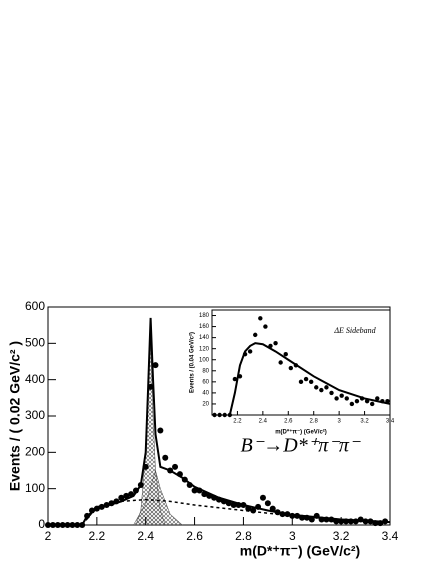 The width and height of the screenshot is (441, 570). What do you see at coordinates (205, 382) in the screenshot?
I see `y-tick-label: 60` at bounding box center [205, 382].